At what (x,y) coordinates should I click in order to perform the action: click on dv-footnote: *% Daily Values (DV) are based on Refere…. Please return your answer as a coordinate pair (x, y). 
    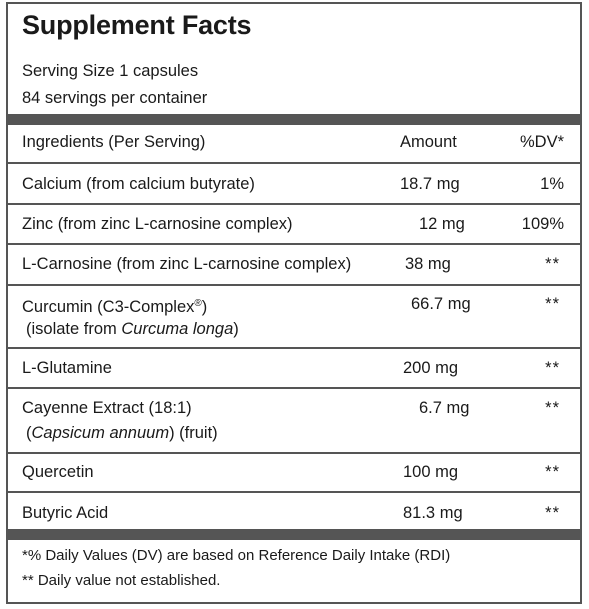
    Looking at the image, I should click on (236, 555).